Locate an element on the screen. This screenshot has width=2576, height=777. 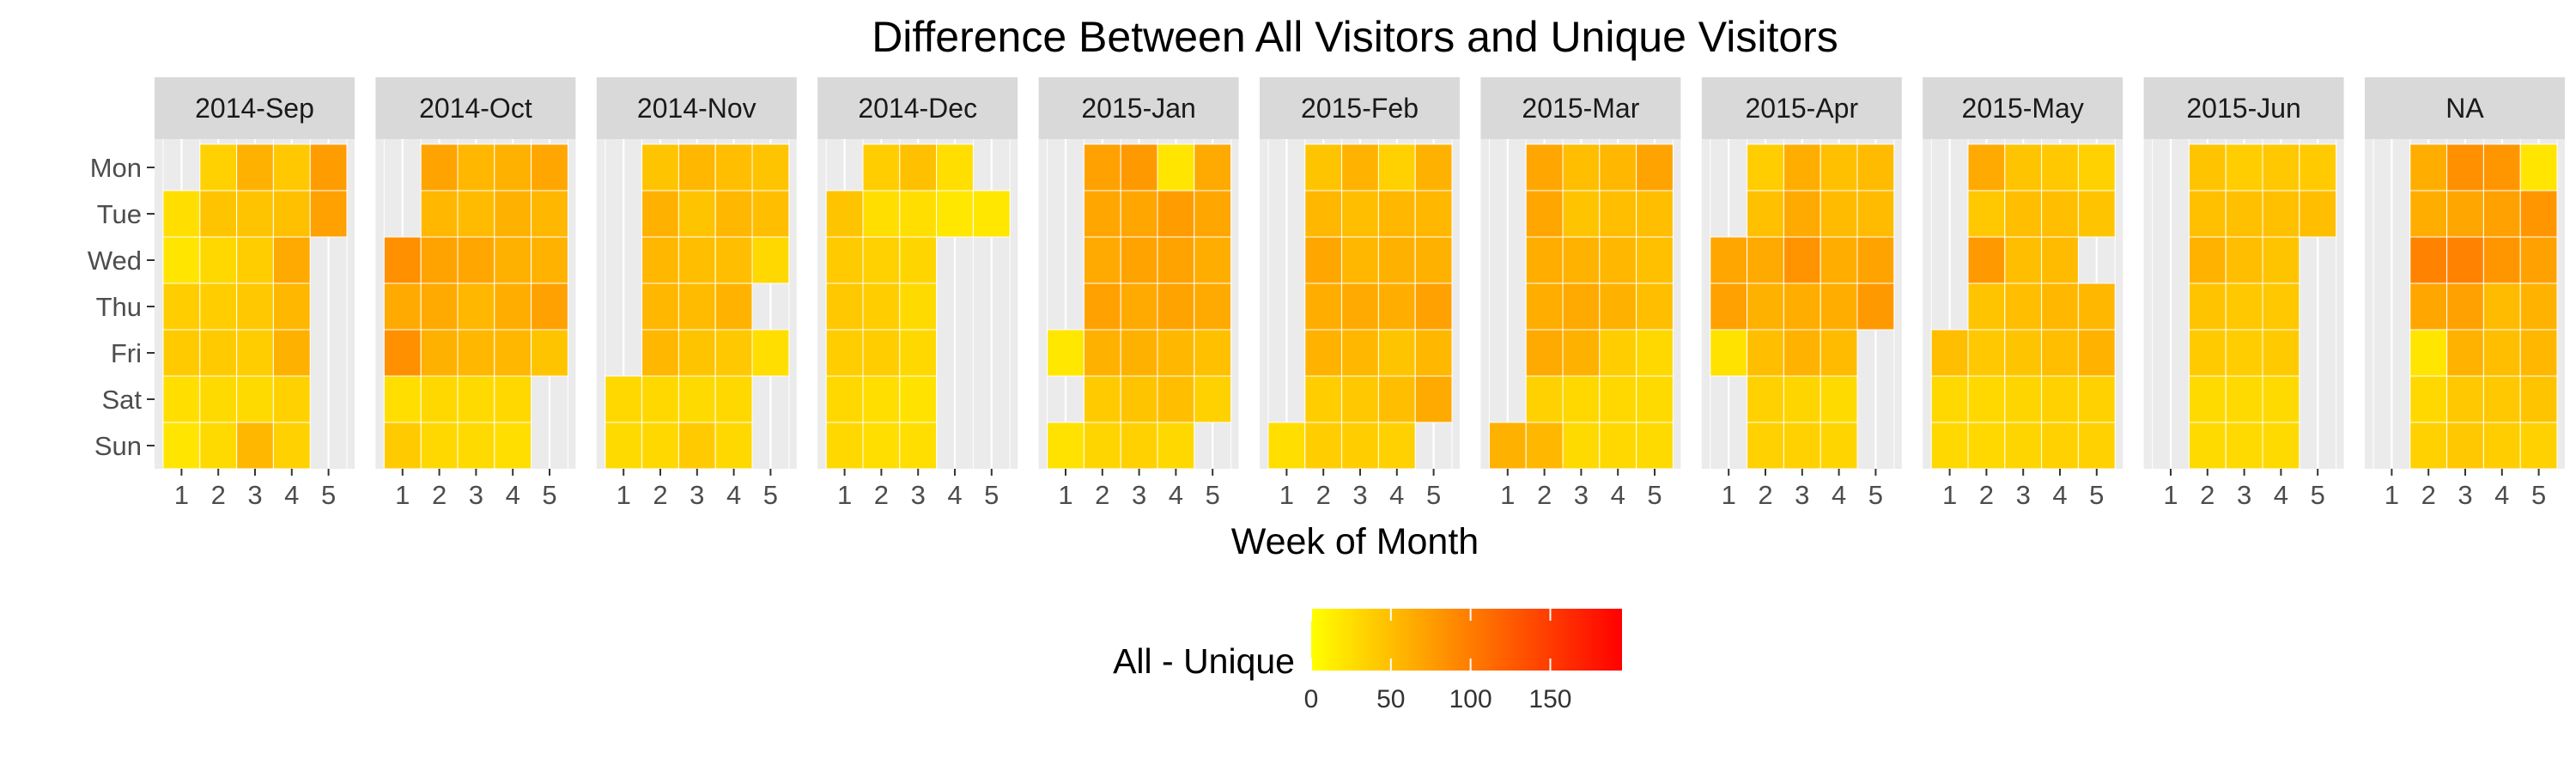
legend-tick-label: 0 is located at coordinates (1312, 699).